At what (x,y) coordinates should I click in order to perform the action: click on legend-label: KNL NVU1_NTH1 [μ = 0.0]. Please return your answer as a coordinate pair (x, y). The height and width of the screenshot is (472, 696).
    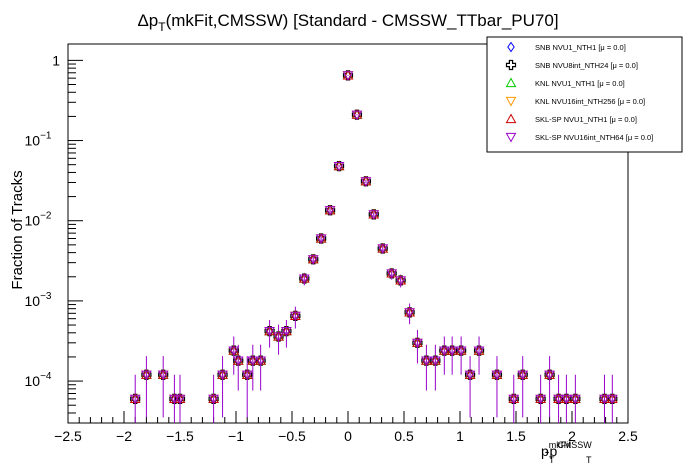
    Looking at the image, I should click on (580, 83).